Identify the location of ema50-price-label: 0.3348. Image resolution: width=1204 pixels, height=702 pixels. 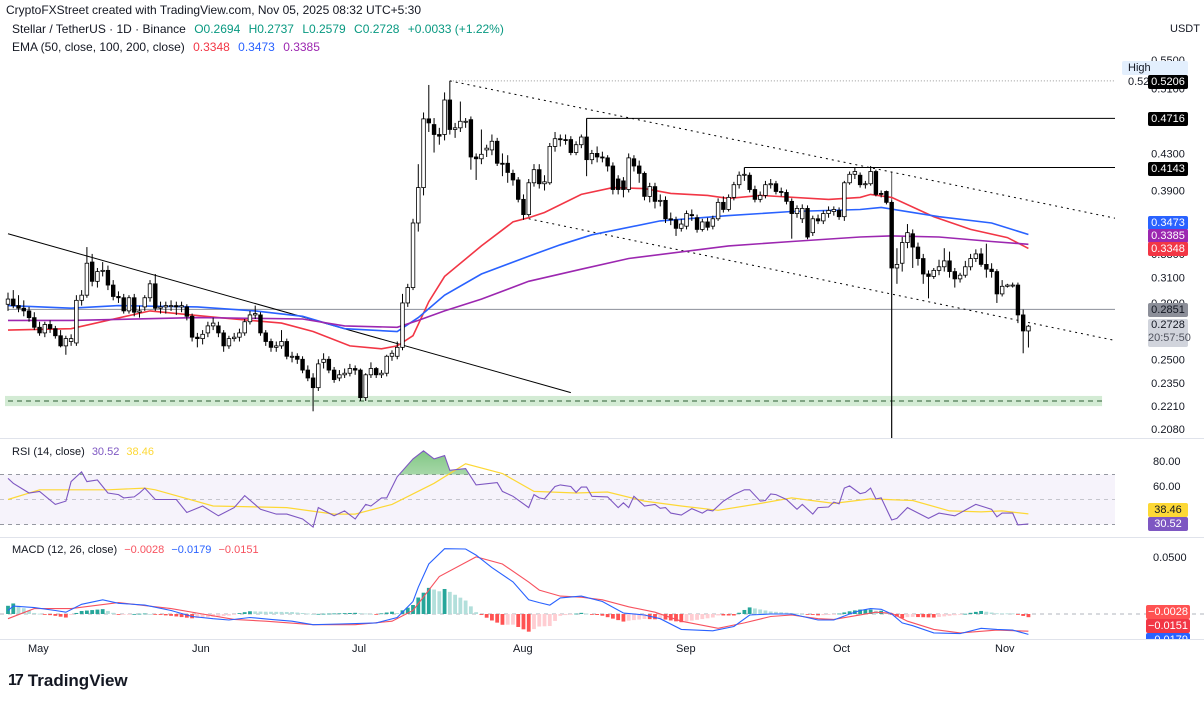
(1168, 249).